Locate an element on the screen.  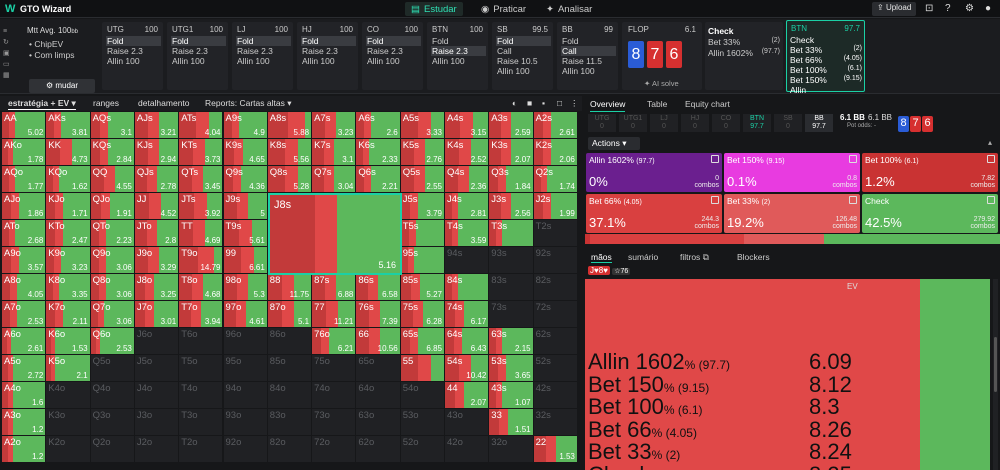
hand-cell: 32s is located at coordinates (555, 422).